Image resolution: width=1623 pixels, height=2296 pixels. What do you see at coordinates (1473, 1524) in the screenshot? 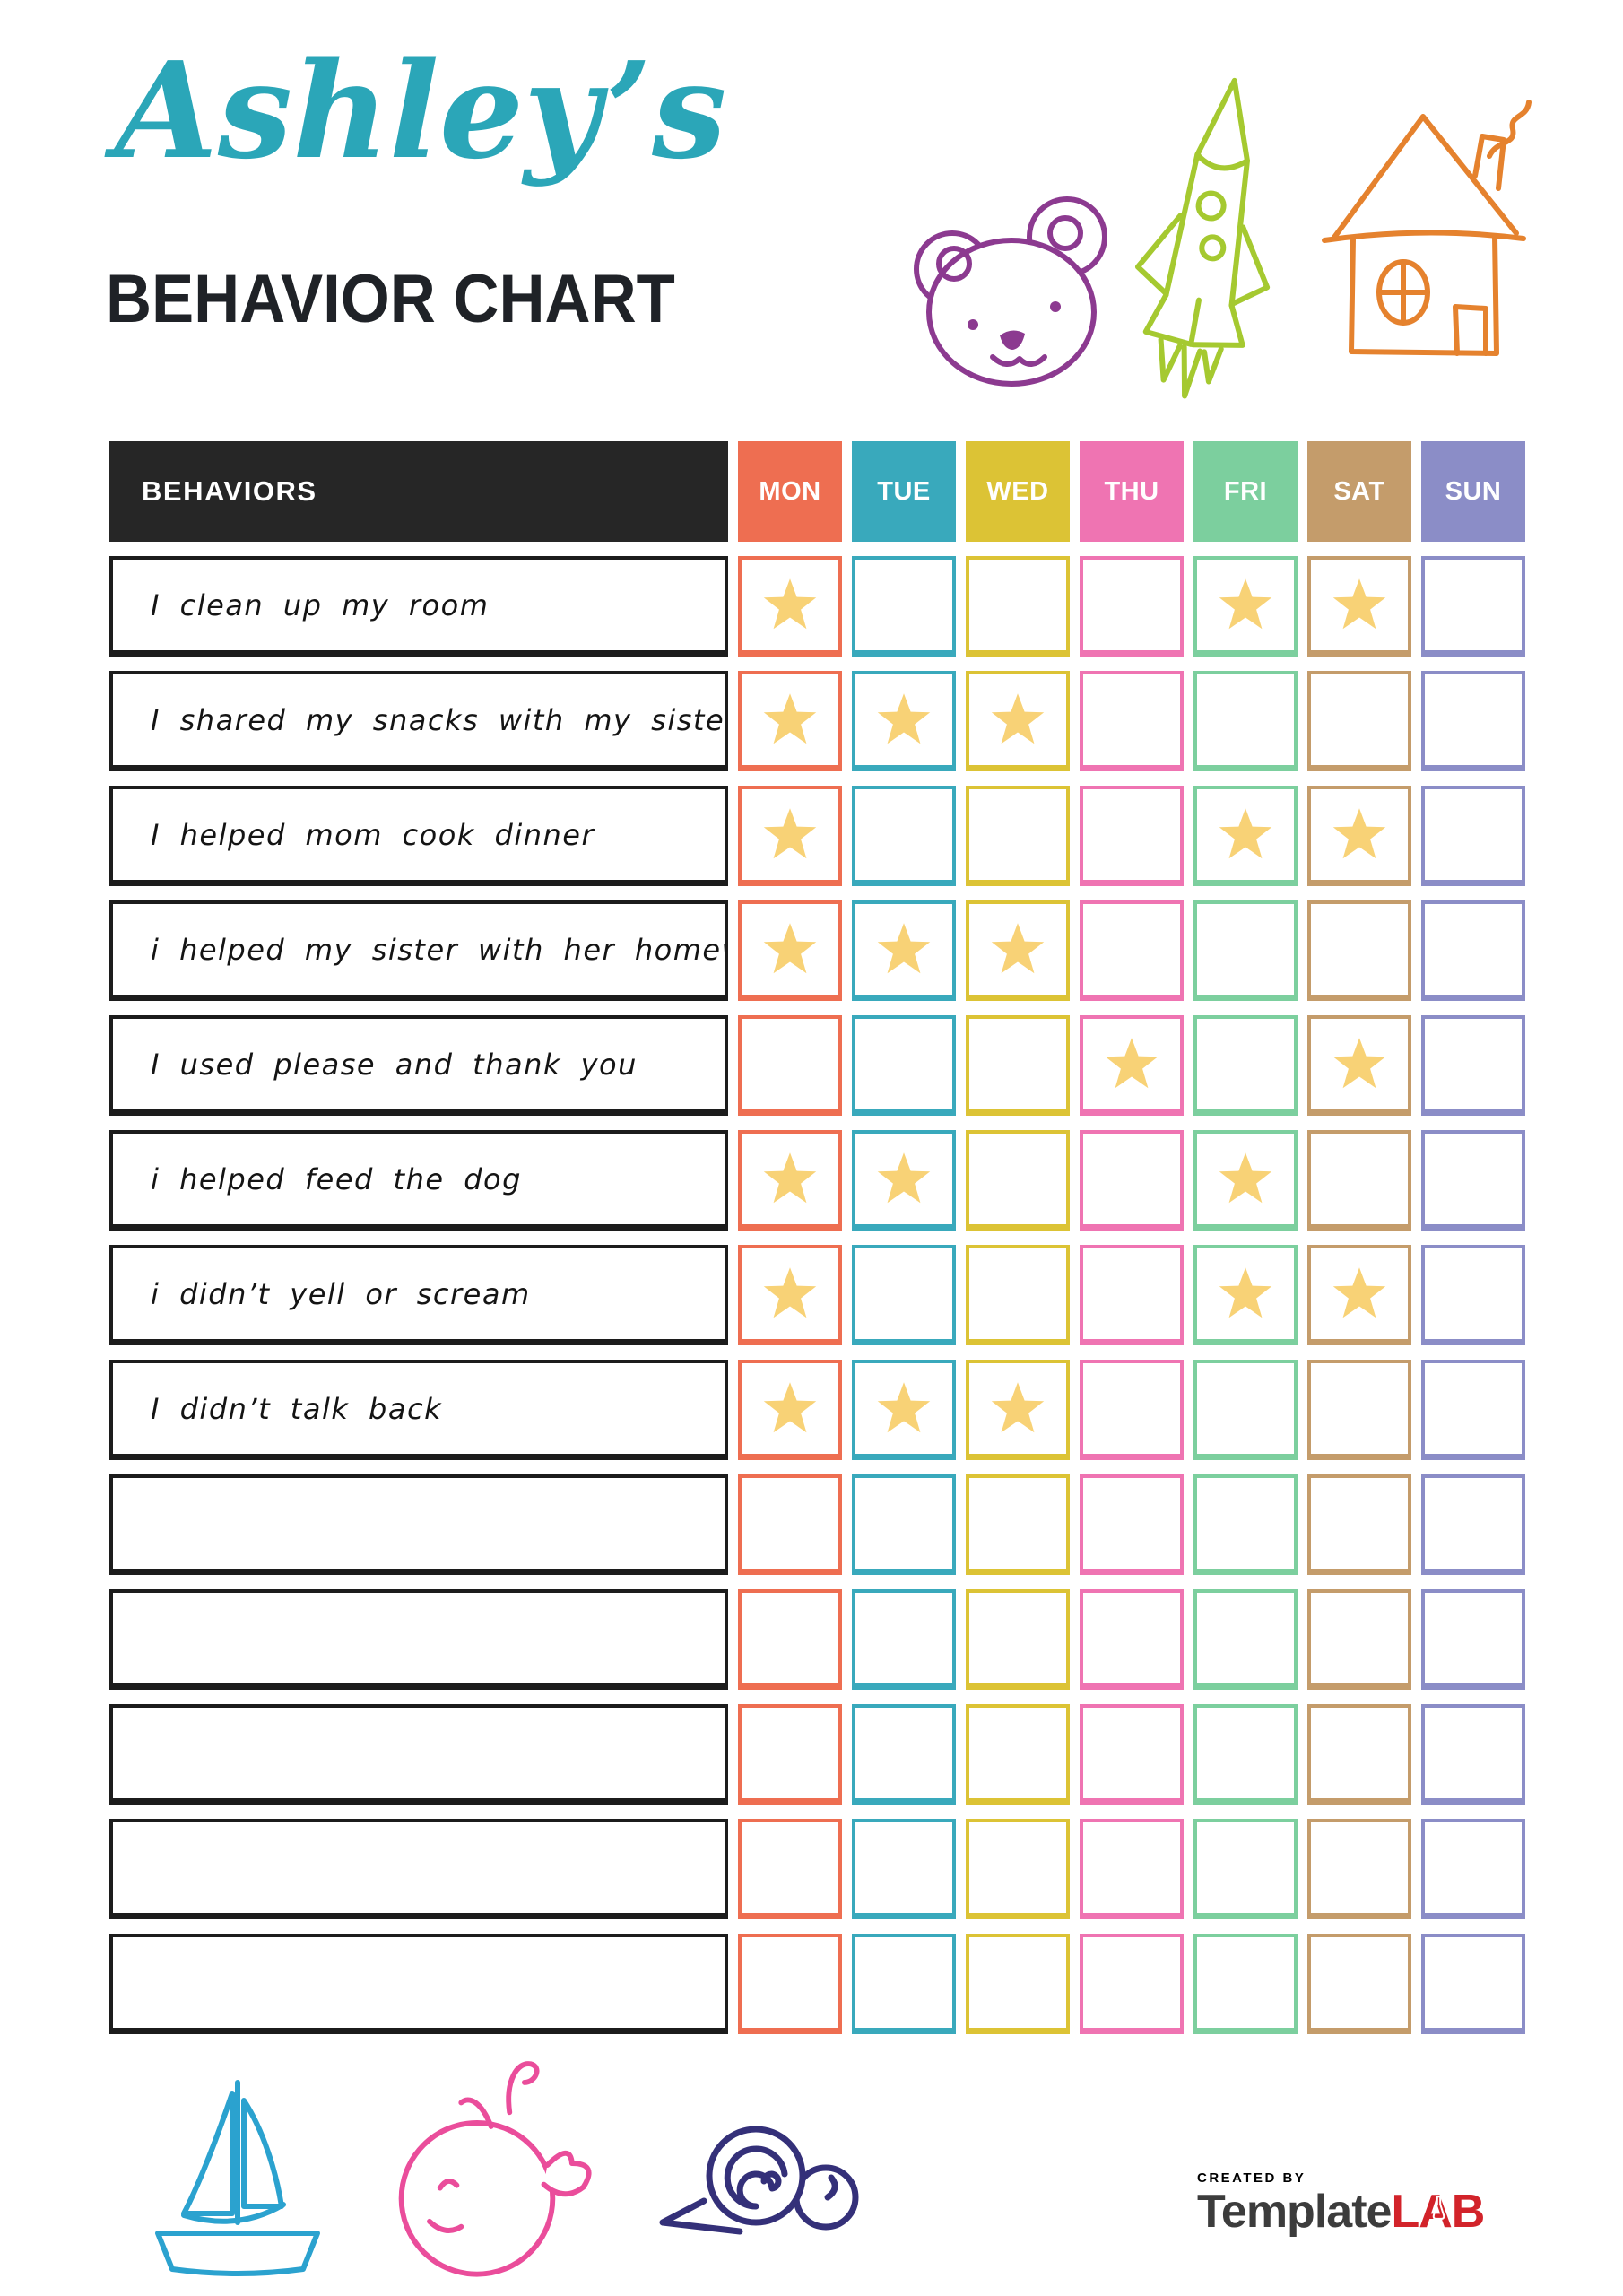
I see `day-cell-sun-row9` at bounding box center [1473, 1524].